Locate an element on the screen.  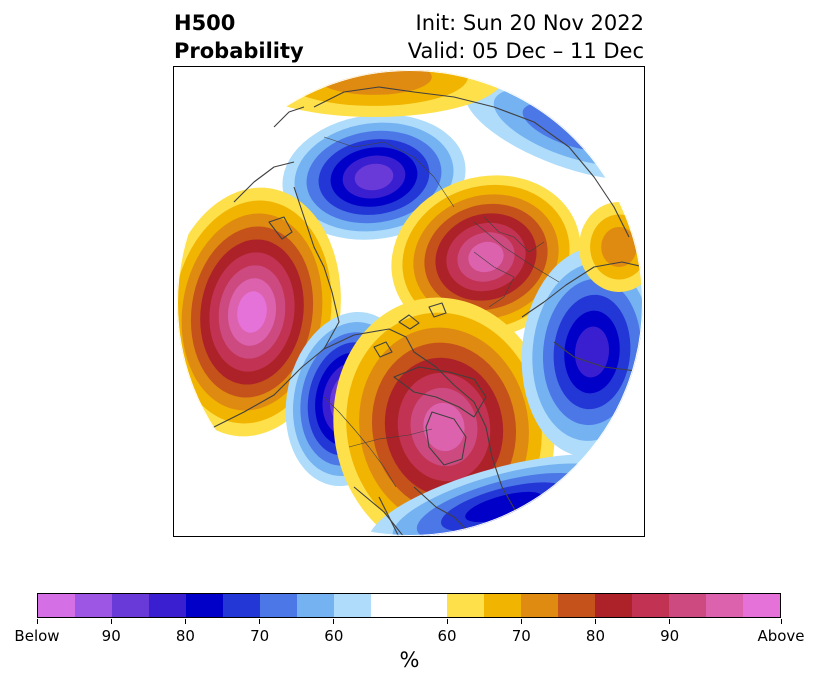
coast-north-america-west is located at coordinates (261, 314).